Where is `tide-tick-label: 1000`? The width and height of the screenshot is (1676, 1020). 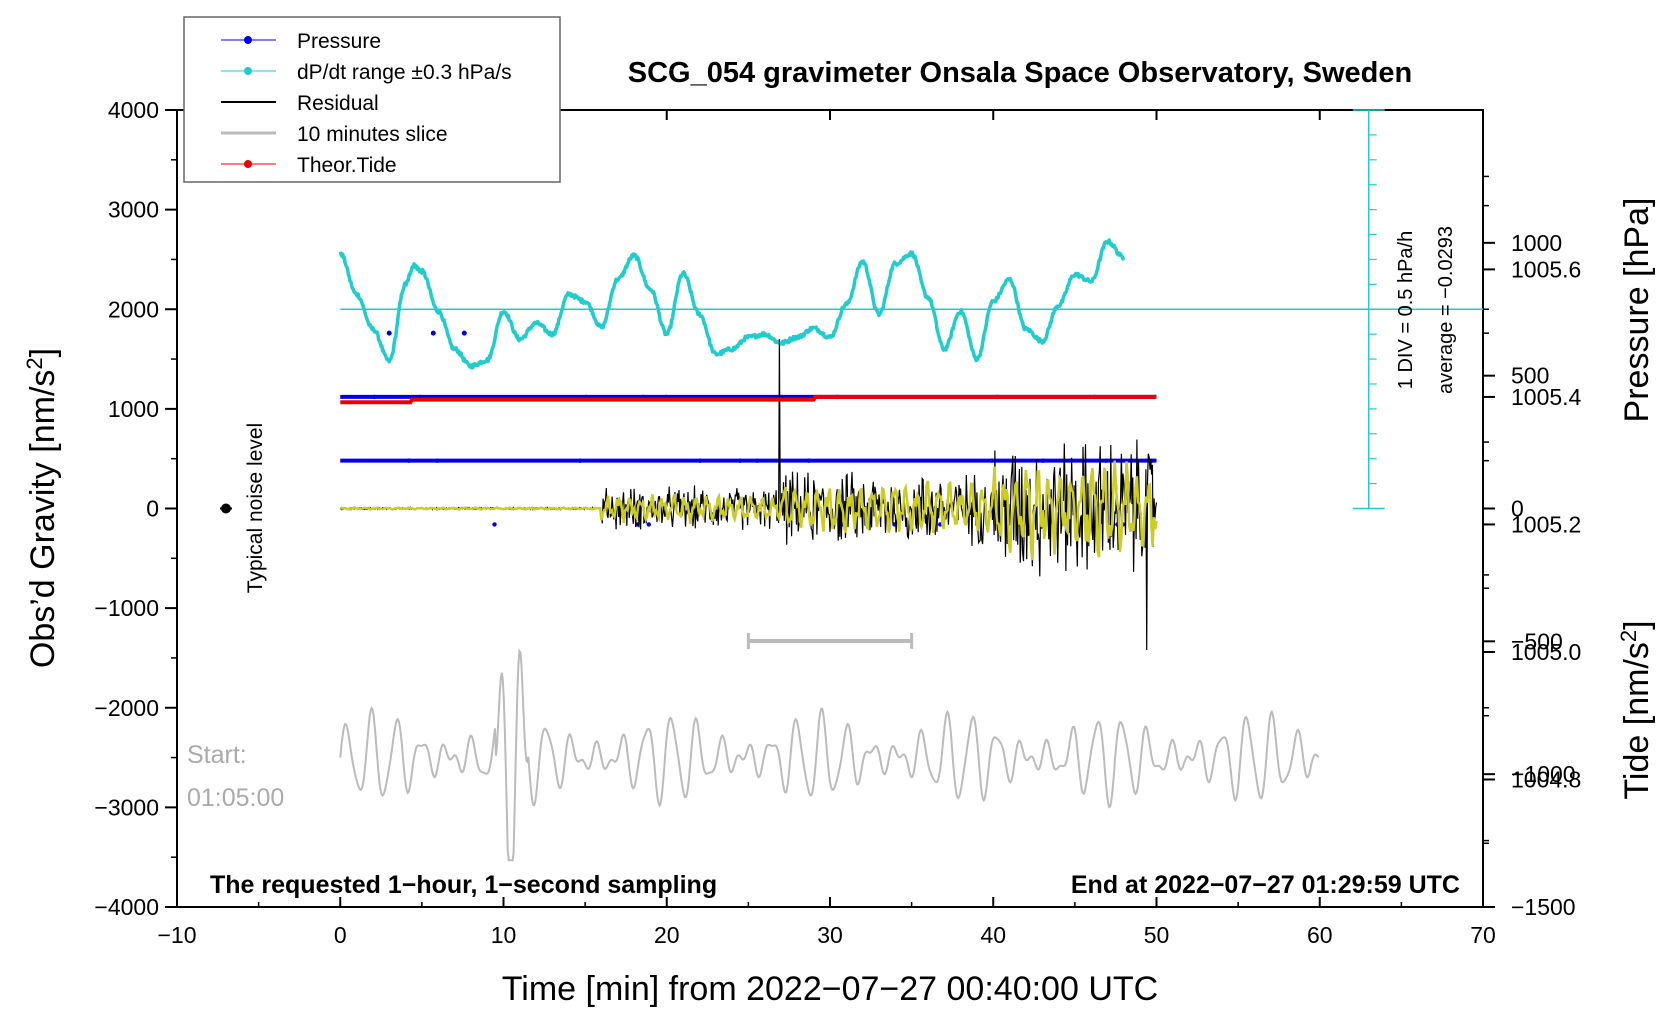
tide-tick-label: 1000 is located at coordinates (1536, 243).